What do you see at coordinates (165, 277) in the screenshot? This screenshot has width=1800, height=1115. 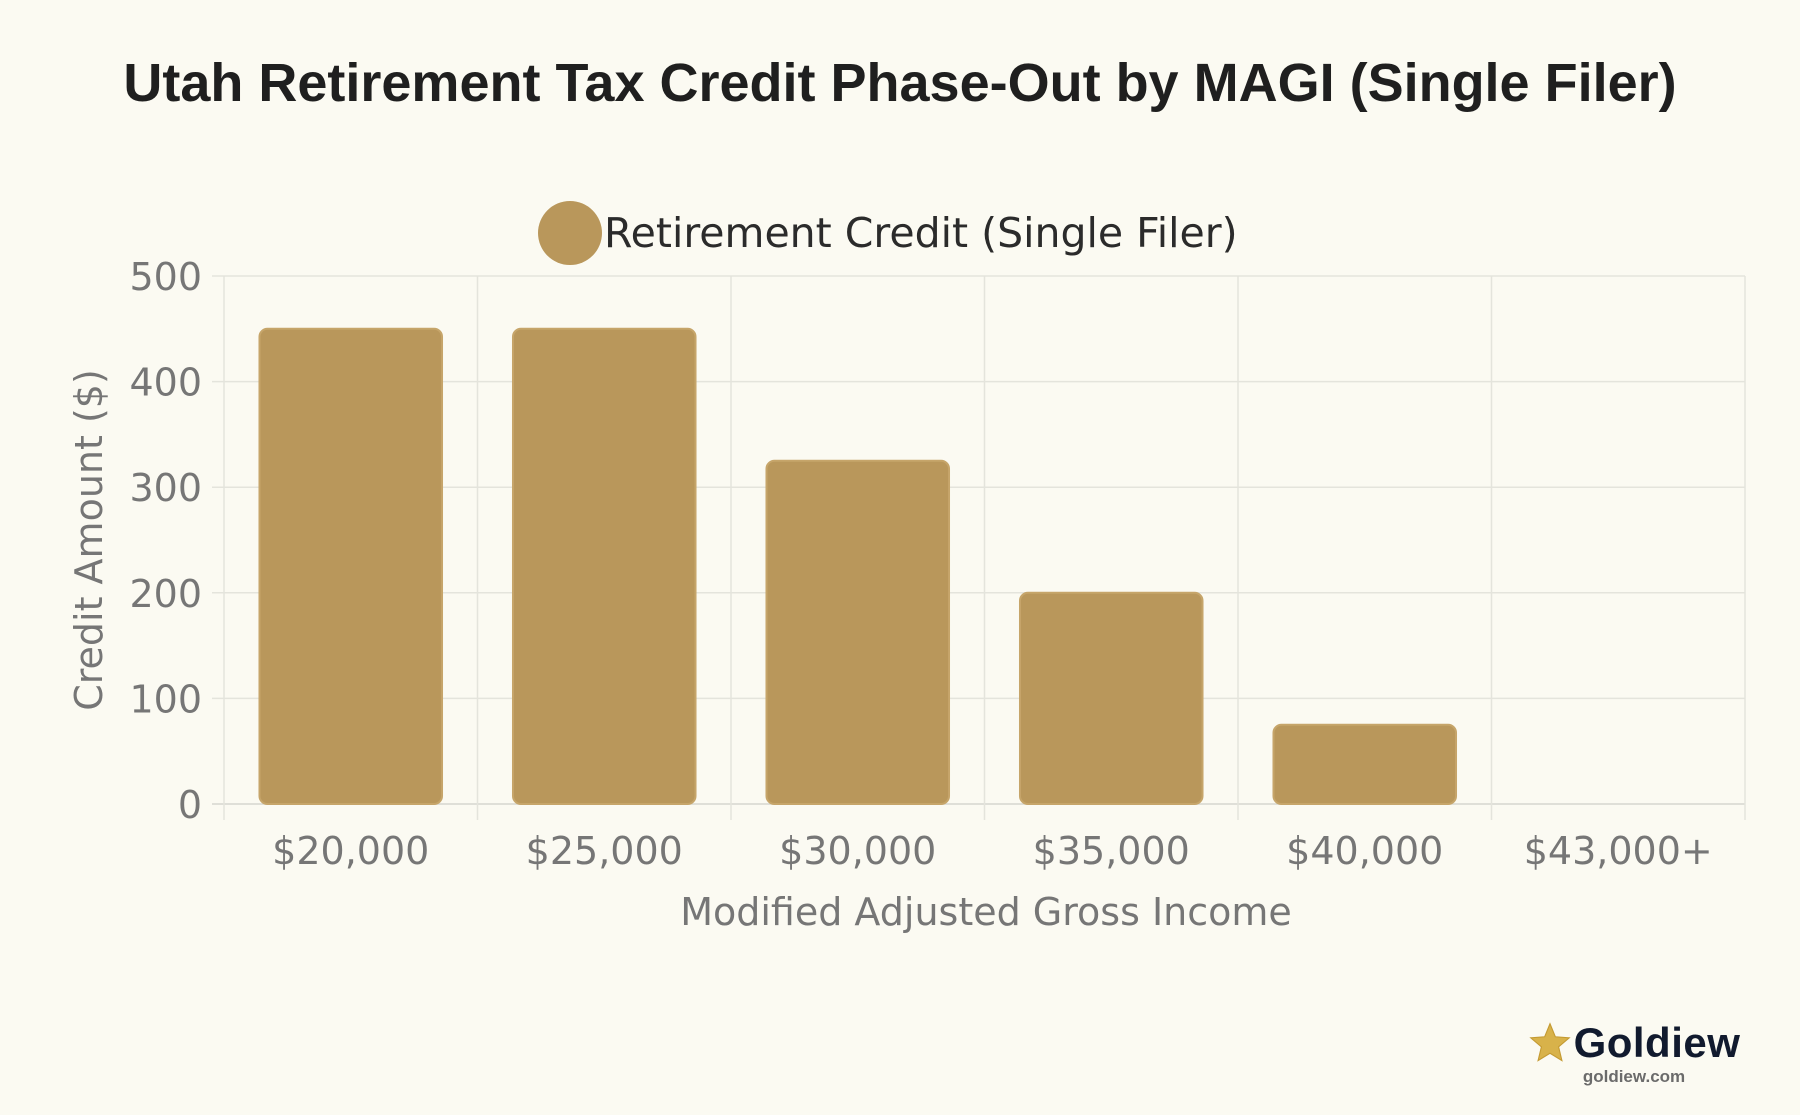 I see `y-tick-label: 500` at bounding box center [165, 277].